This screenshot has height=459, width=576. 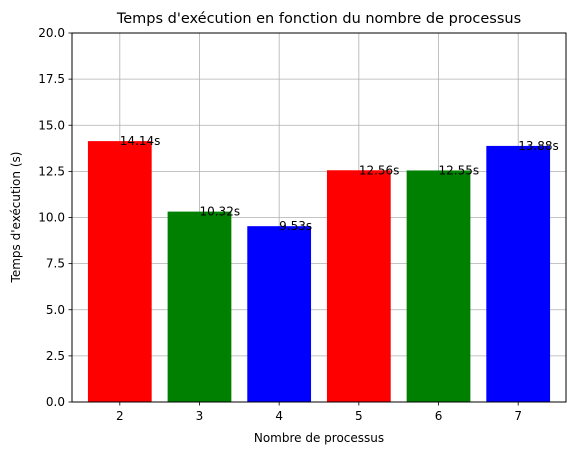 I want to click on x-tick-label: 5, so click(x=359, y=416).